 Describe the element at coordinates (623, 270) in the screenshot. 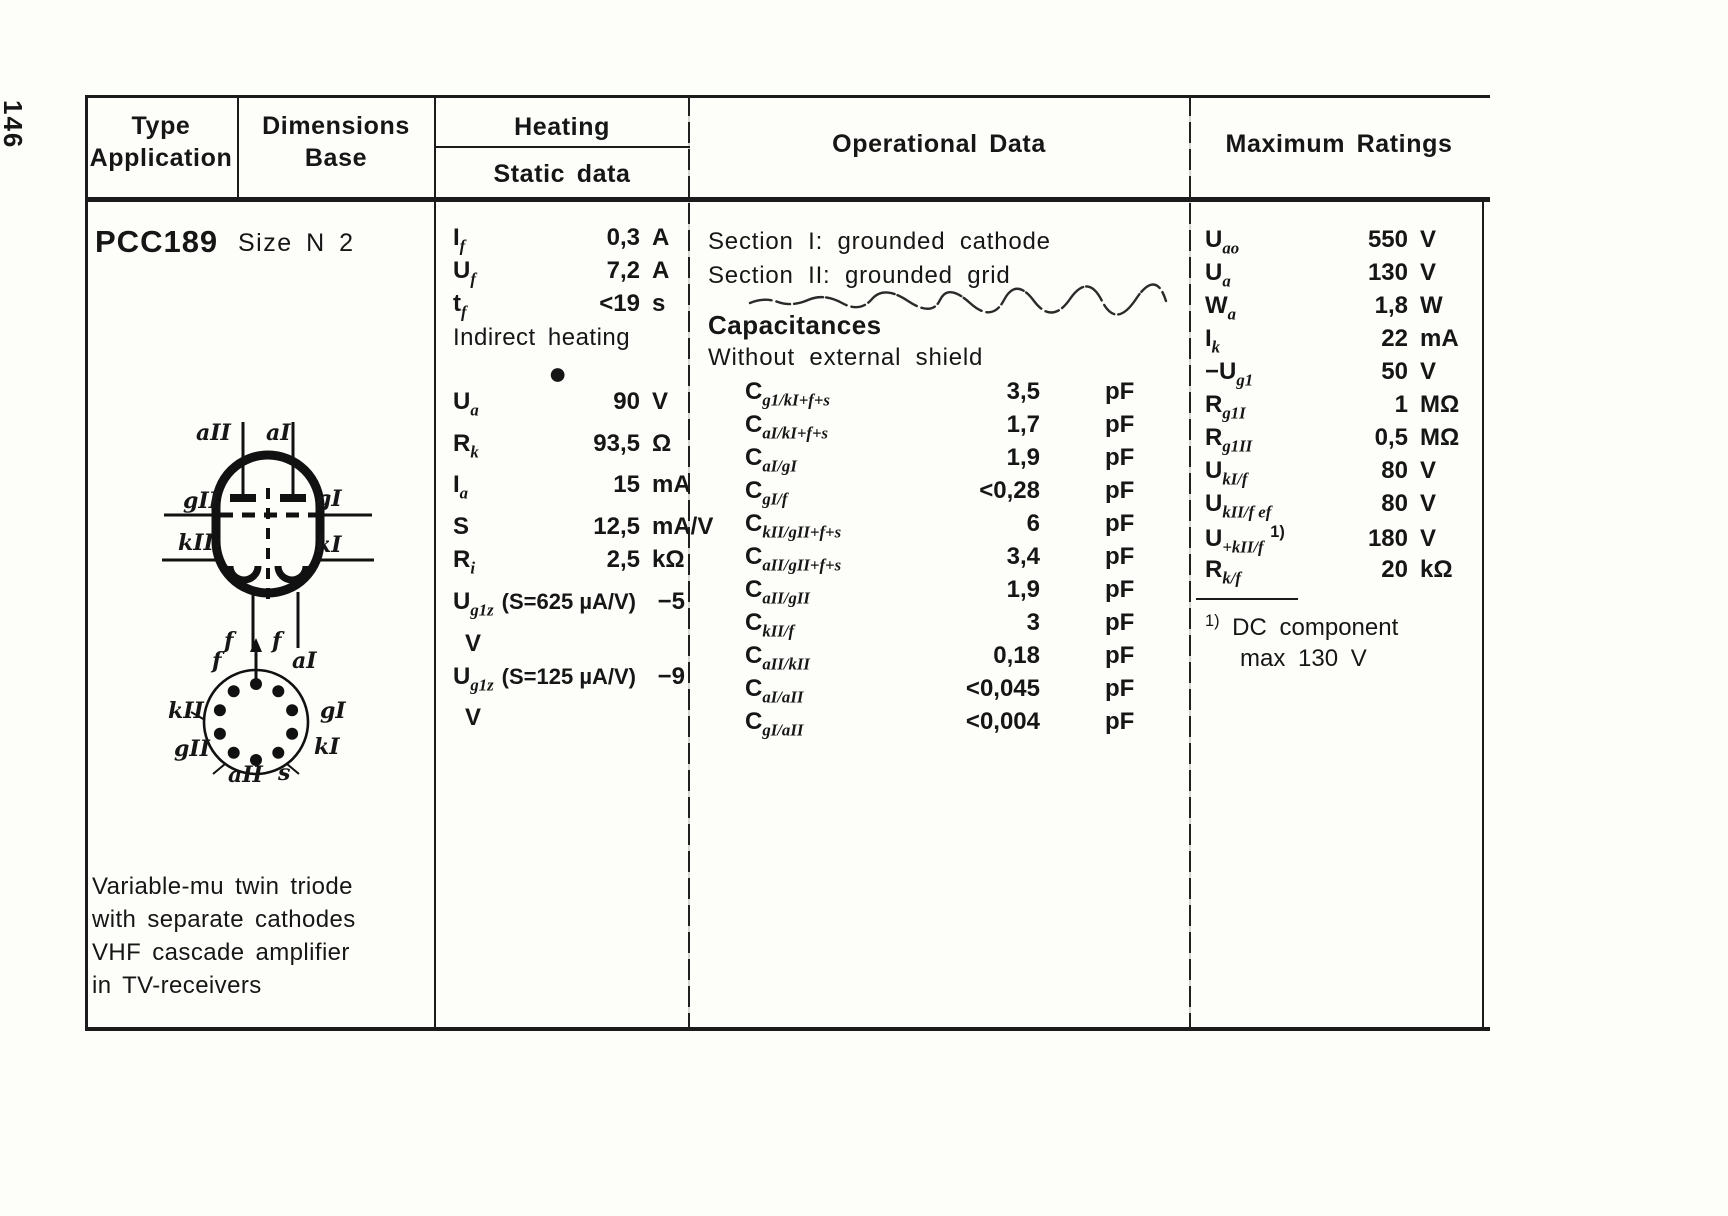

I see `heating-value: 7,2` at that location.